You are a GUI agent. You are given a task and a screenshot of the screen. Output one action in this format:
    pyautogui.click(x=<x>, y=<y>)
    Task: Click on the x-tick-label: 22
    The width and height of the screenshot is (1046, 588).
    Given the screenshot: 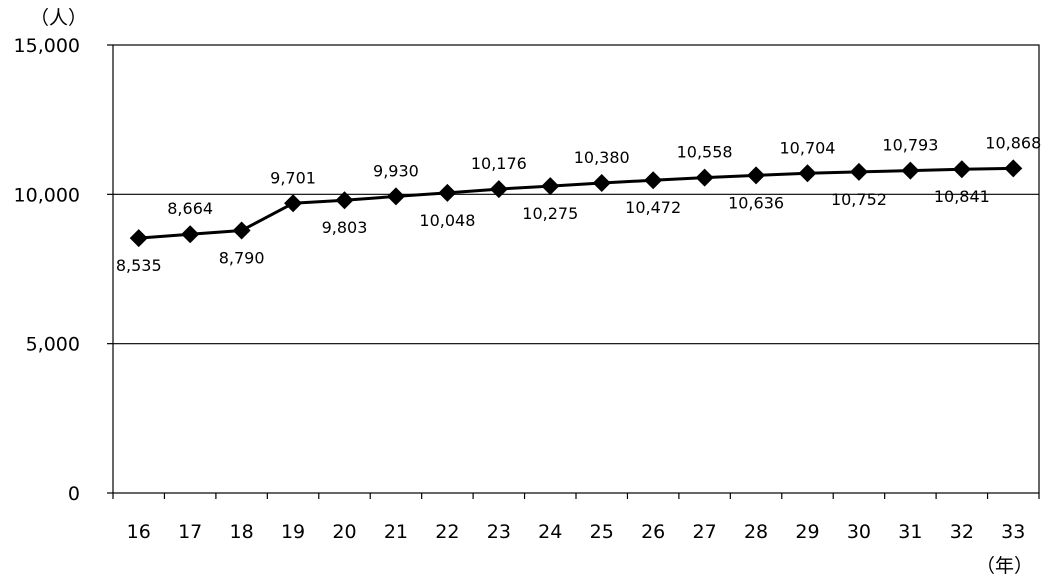 What is the action you would take?
    pyautogui.click(x=447, y=532)
    